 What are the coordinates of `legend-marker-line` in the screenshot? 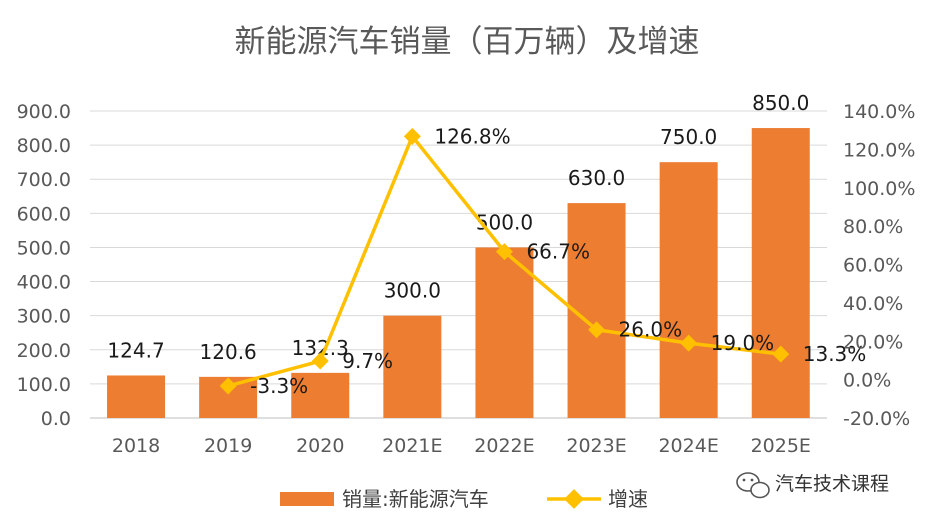 It's located at (574, 499).